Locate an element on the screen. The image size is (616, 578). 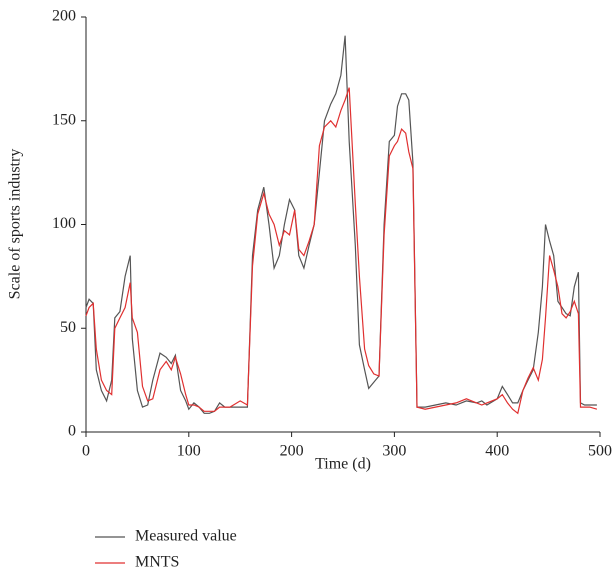
y-axis-label: Scale of sports industry is located at coordinates (15, 224).